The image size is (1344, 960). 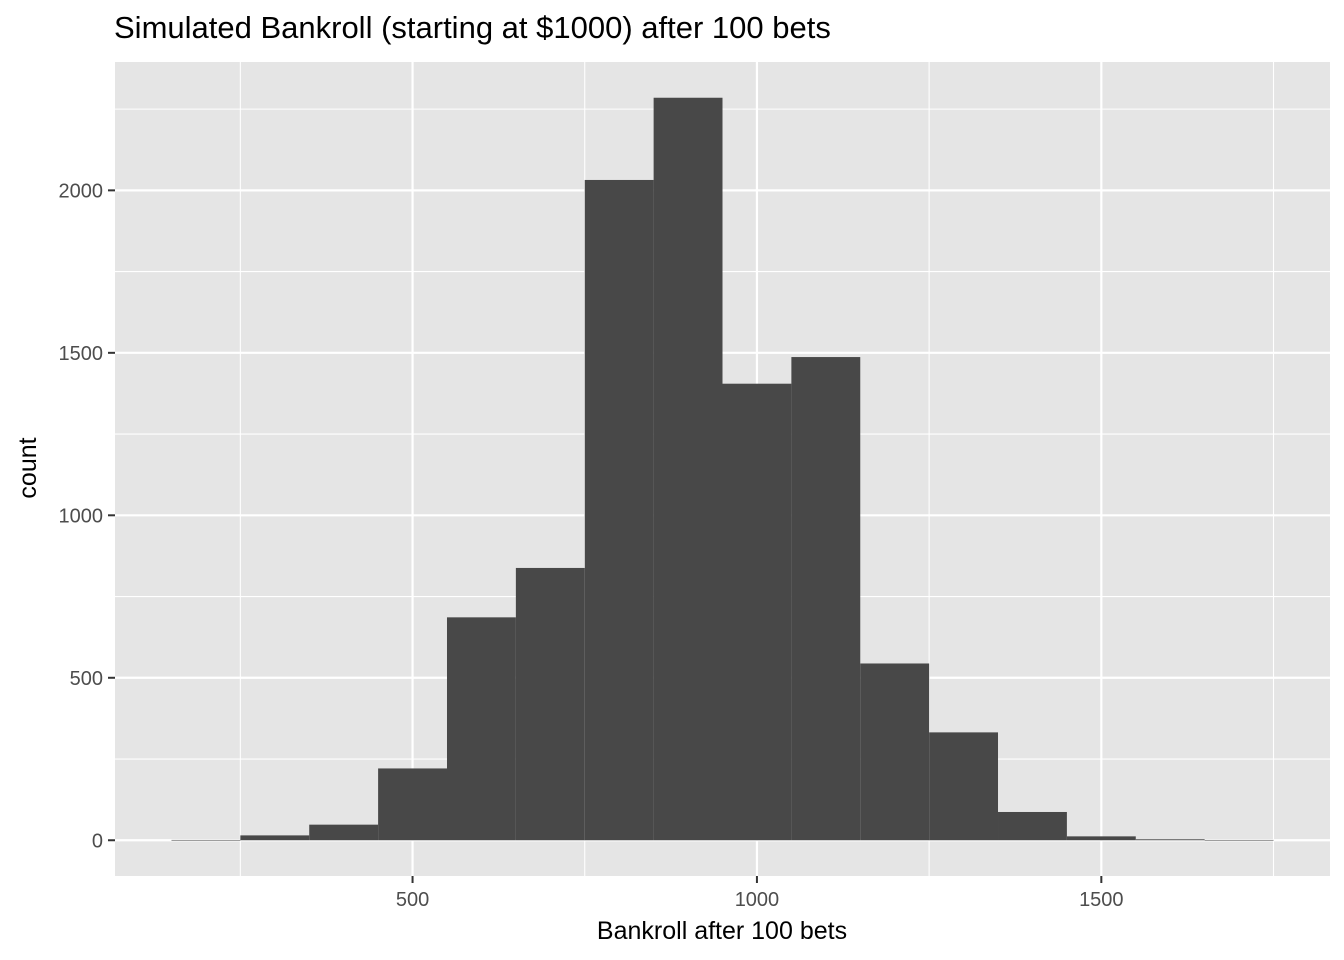 I want to click on y-axis: 0 500 1000 1500 2000, so click(x=87, y=516).